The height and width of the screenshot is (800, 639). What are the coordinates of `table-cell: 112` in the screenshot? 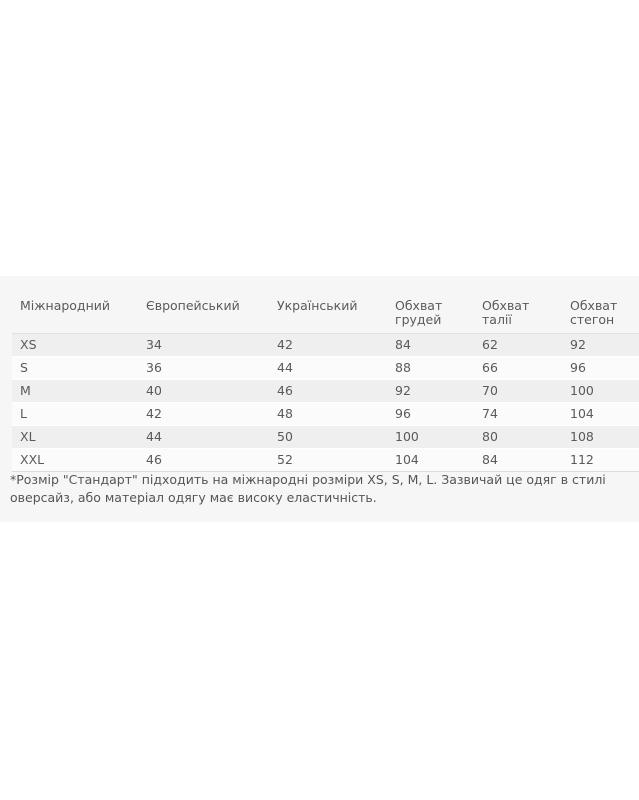 It's located at (600, 460).